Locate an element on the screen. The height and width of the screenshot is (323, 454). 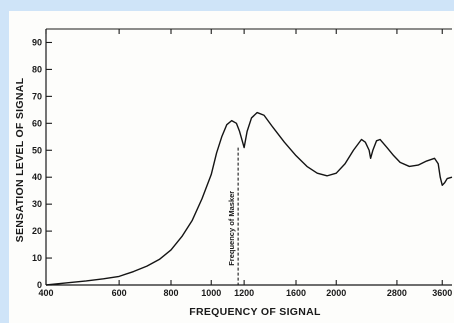
y-tick-label: 20 is located at coordinates (37, 231).